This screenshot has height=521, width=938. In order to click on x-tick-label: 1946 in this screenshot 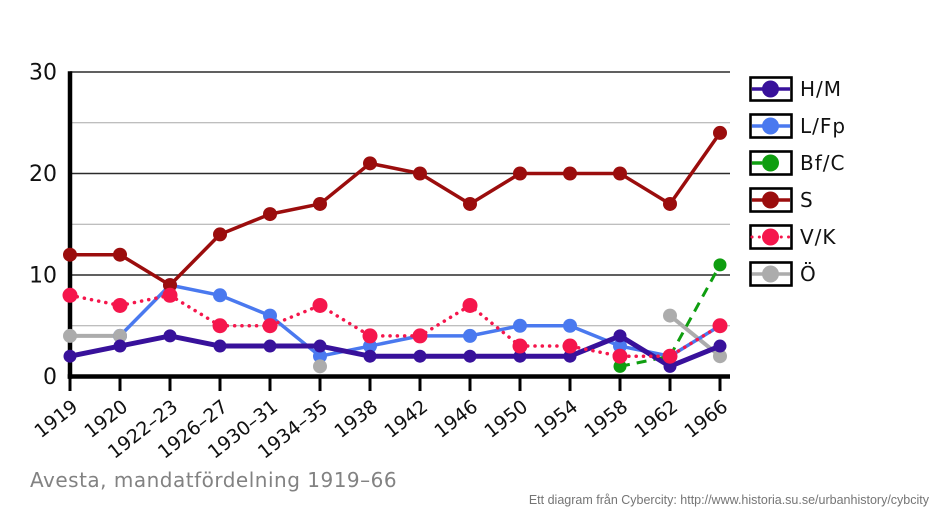, I will do `click(456, 419)`.